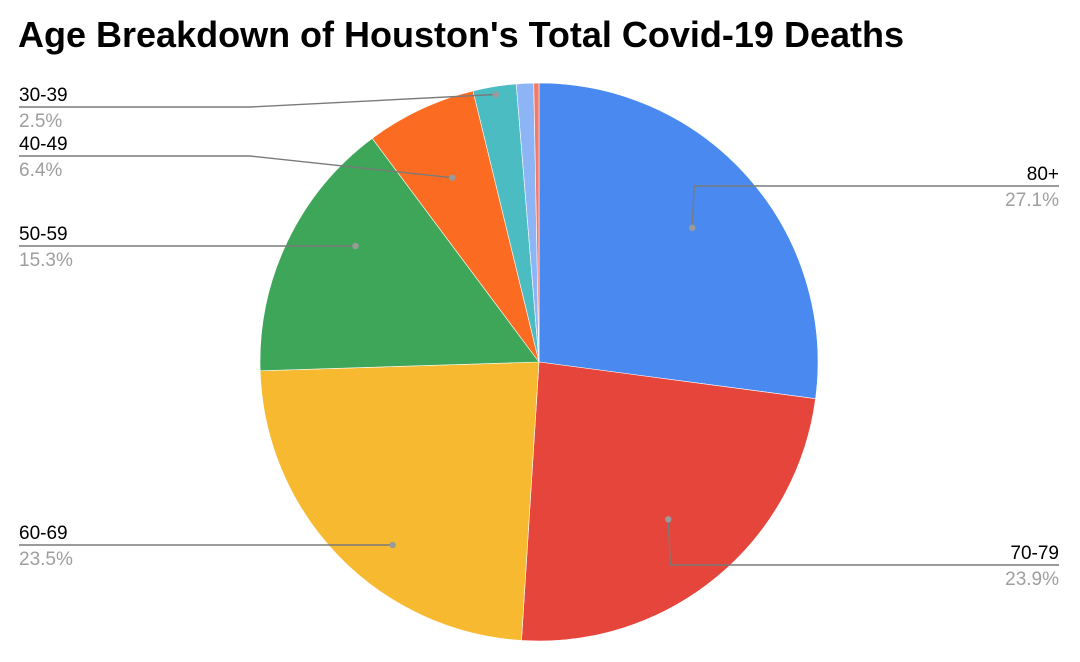 This screenshot has height=662, width=1080. Describe the element at coordinates (43, 95) in the screenshot. I see `slice-label: 30-39` at that location.